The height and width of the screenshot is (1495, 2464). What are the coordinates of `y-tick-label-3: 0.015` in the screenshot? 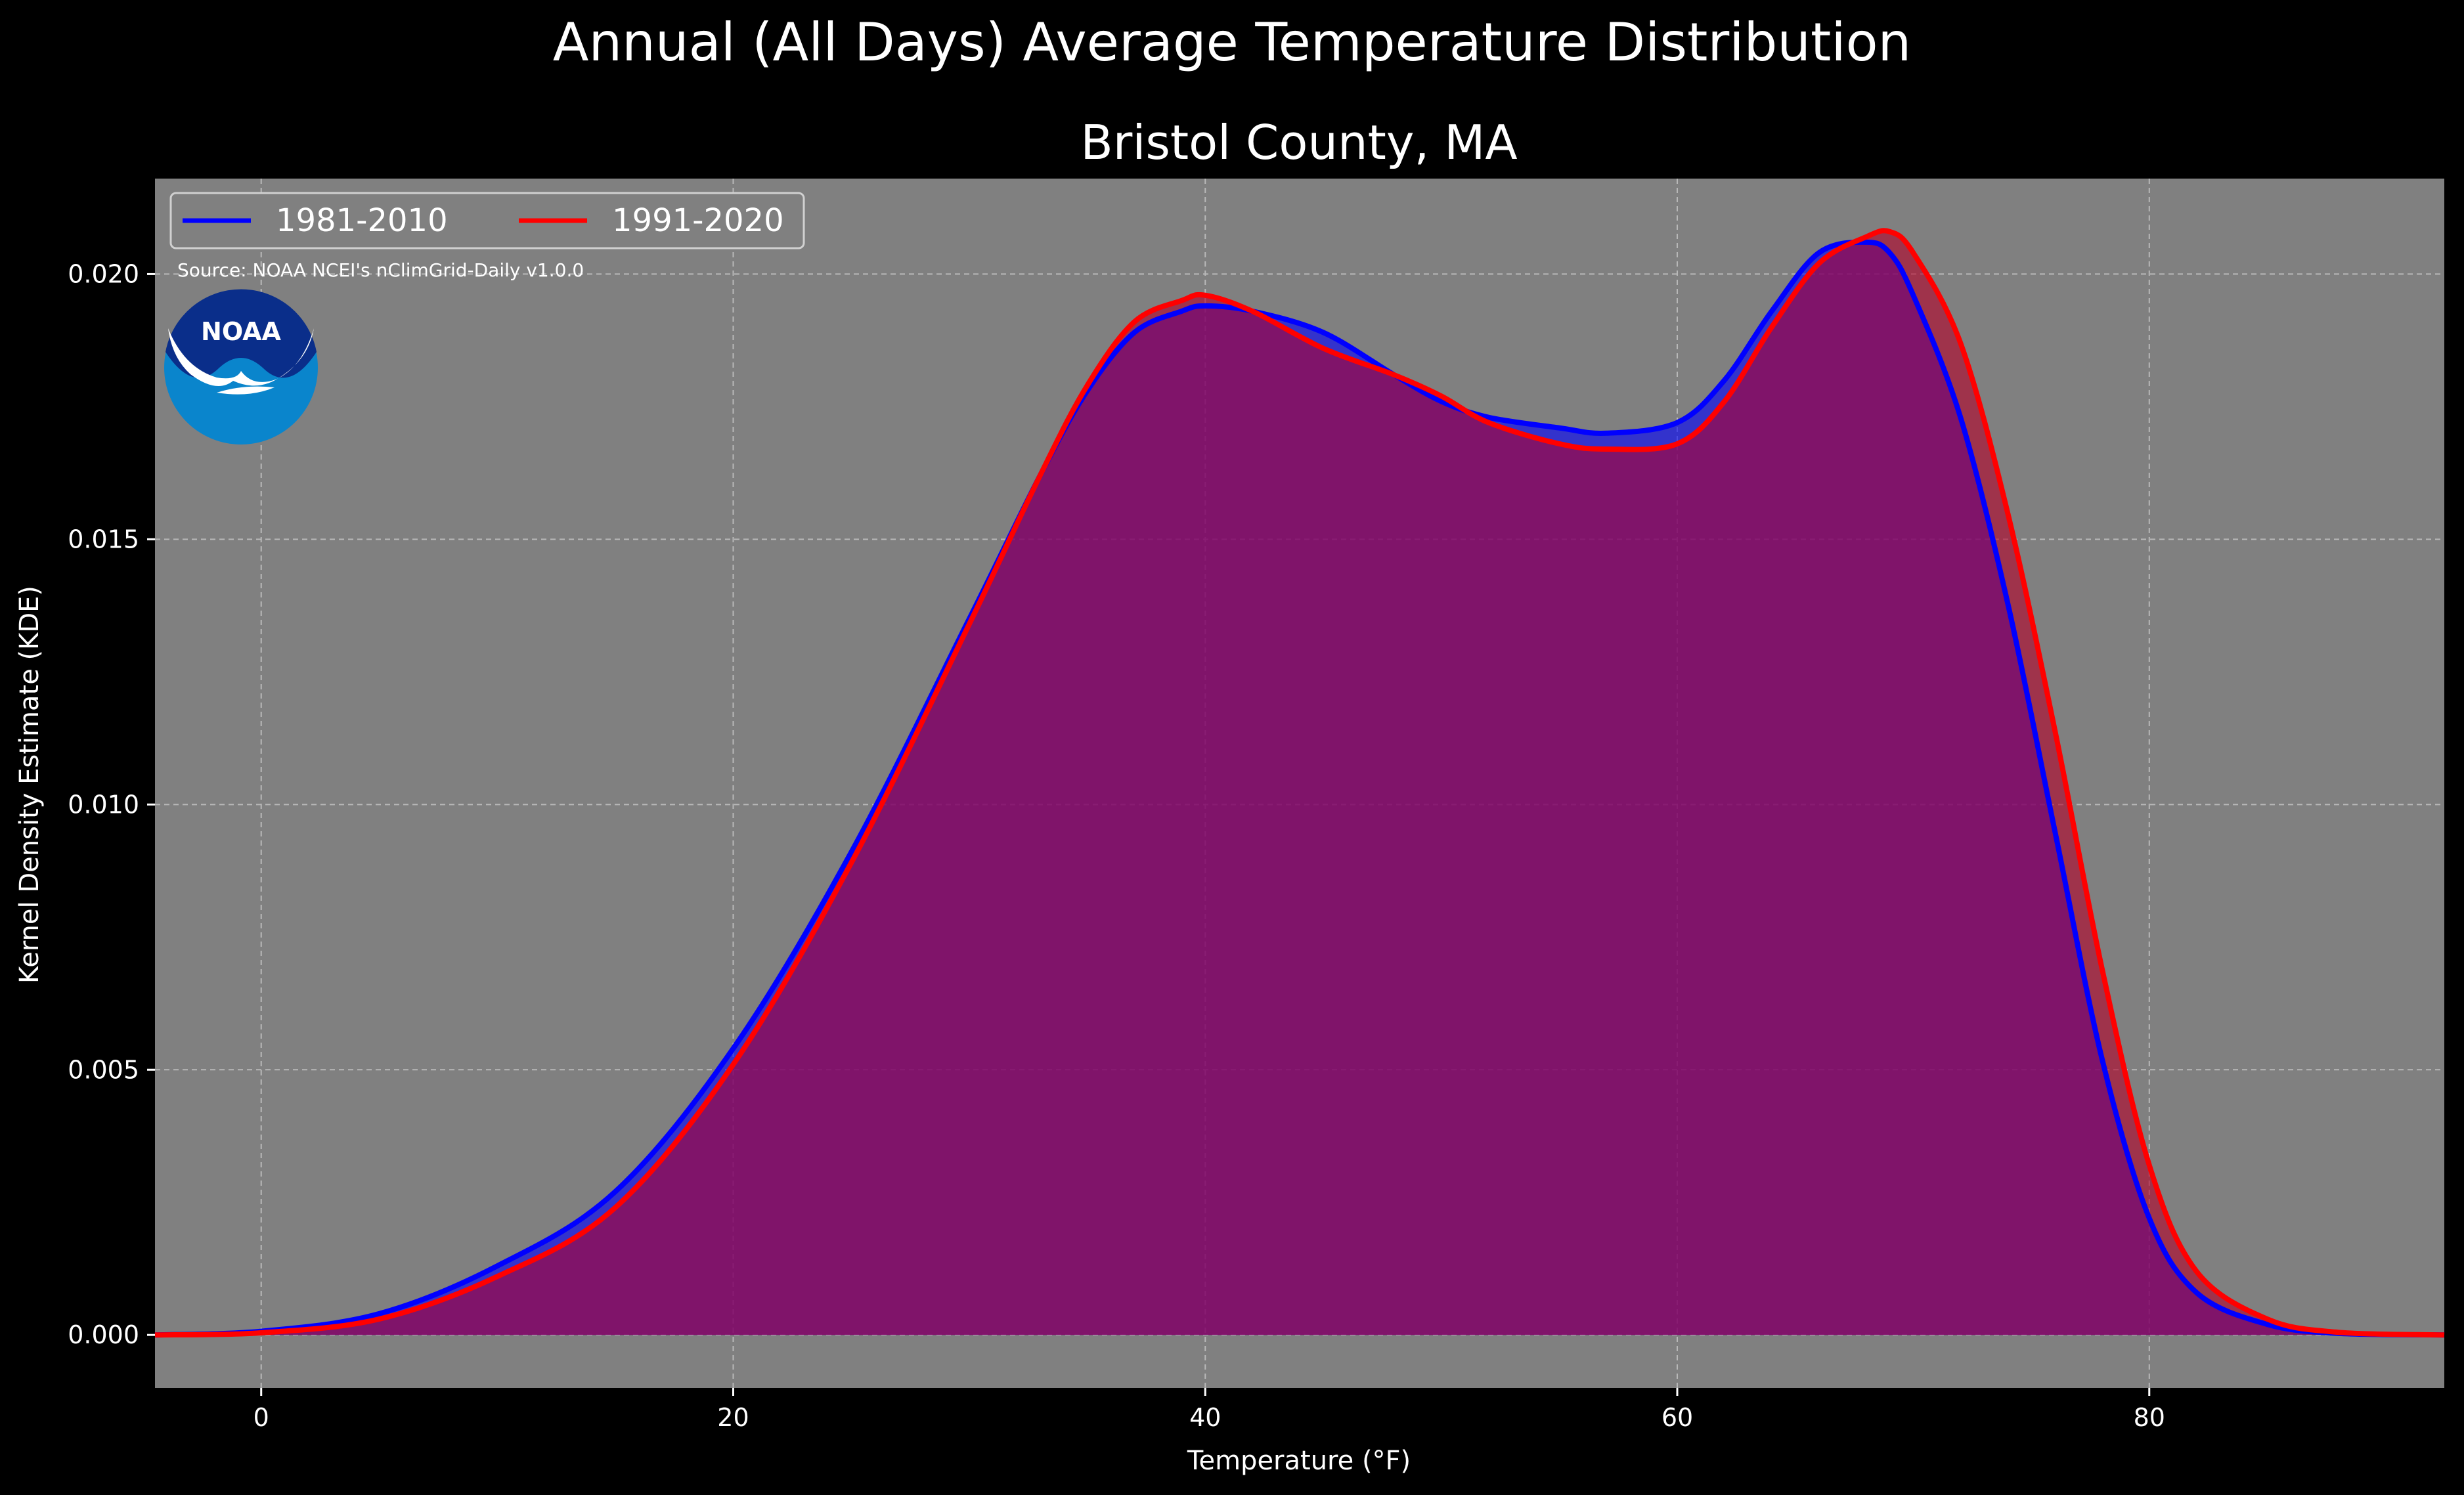 It's located at (103, 539).